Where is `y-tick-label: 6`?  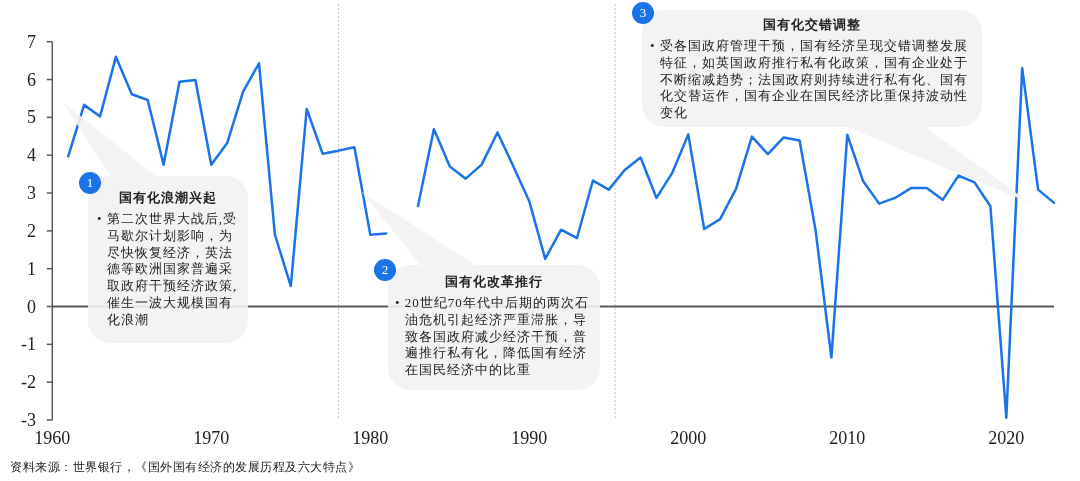 y-tick-label: 6 is located at coordinates (31, 79).